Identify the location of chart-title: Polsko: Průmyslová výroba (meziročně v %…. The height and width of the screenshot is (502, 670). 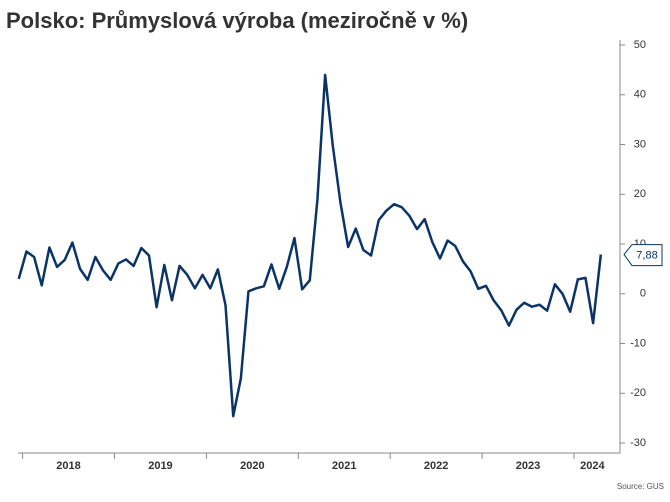
(237, 20).